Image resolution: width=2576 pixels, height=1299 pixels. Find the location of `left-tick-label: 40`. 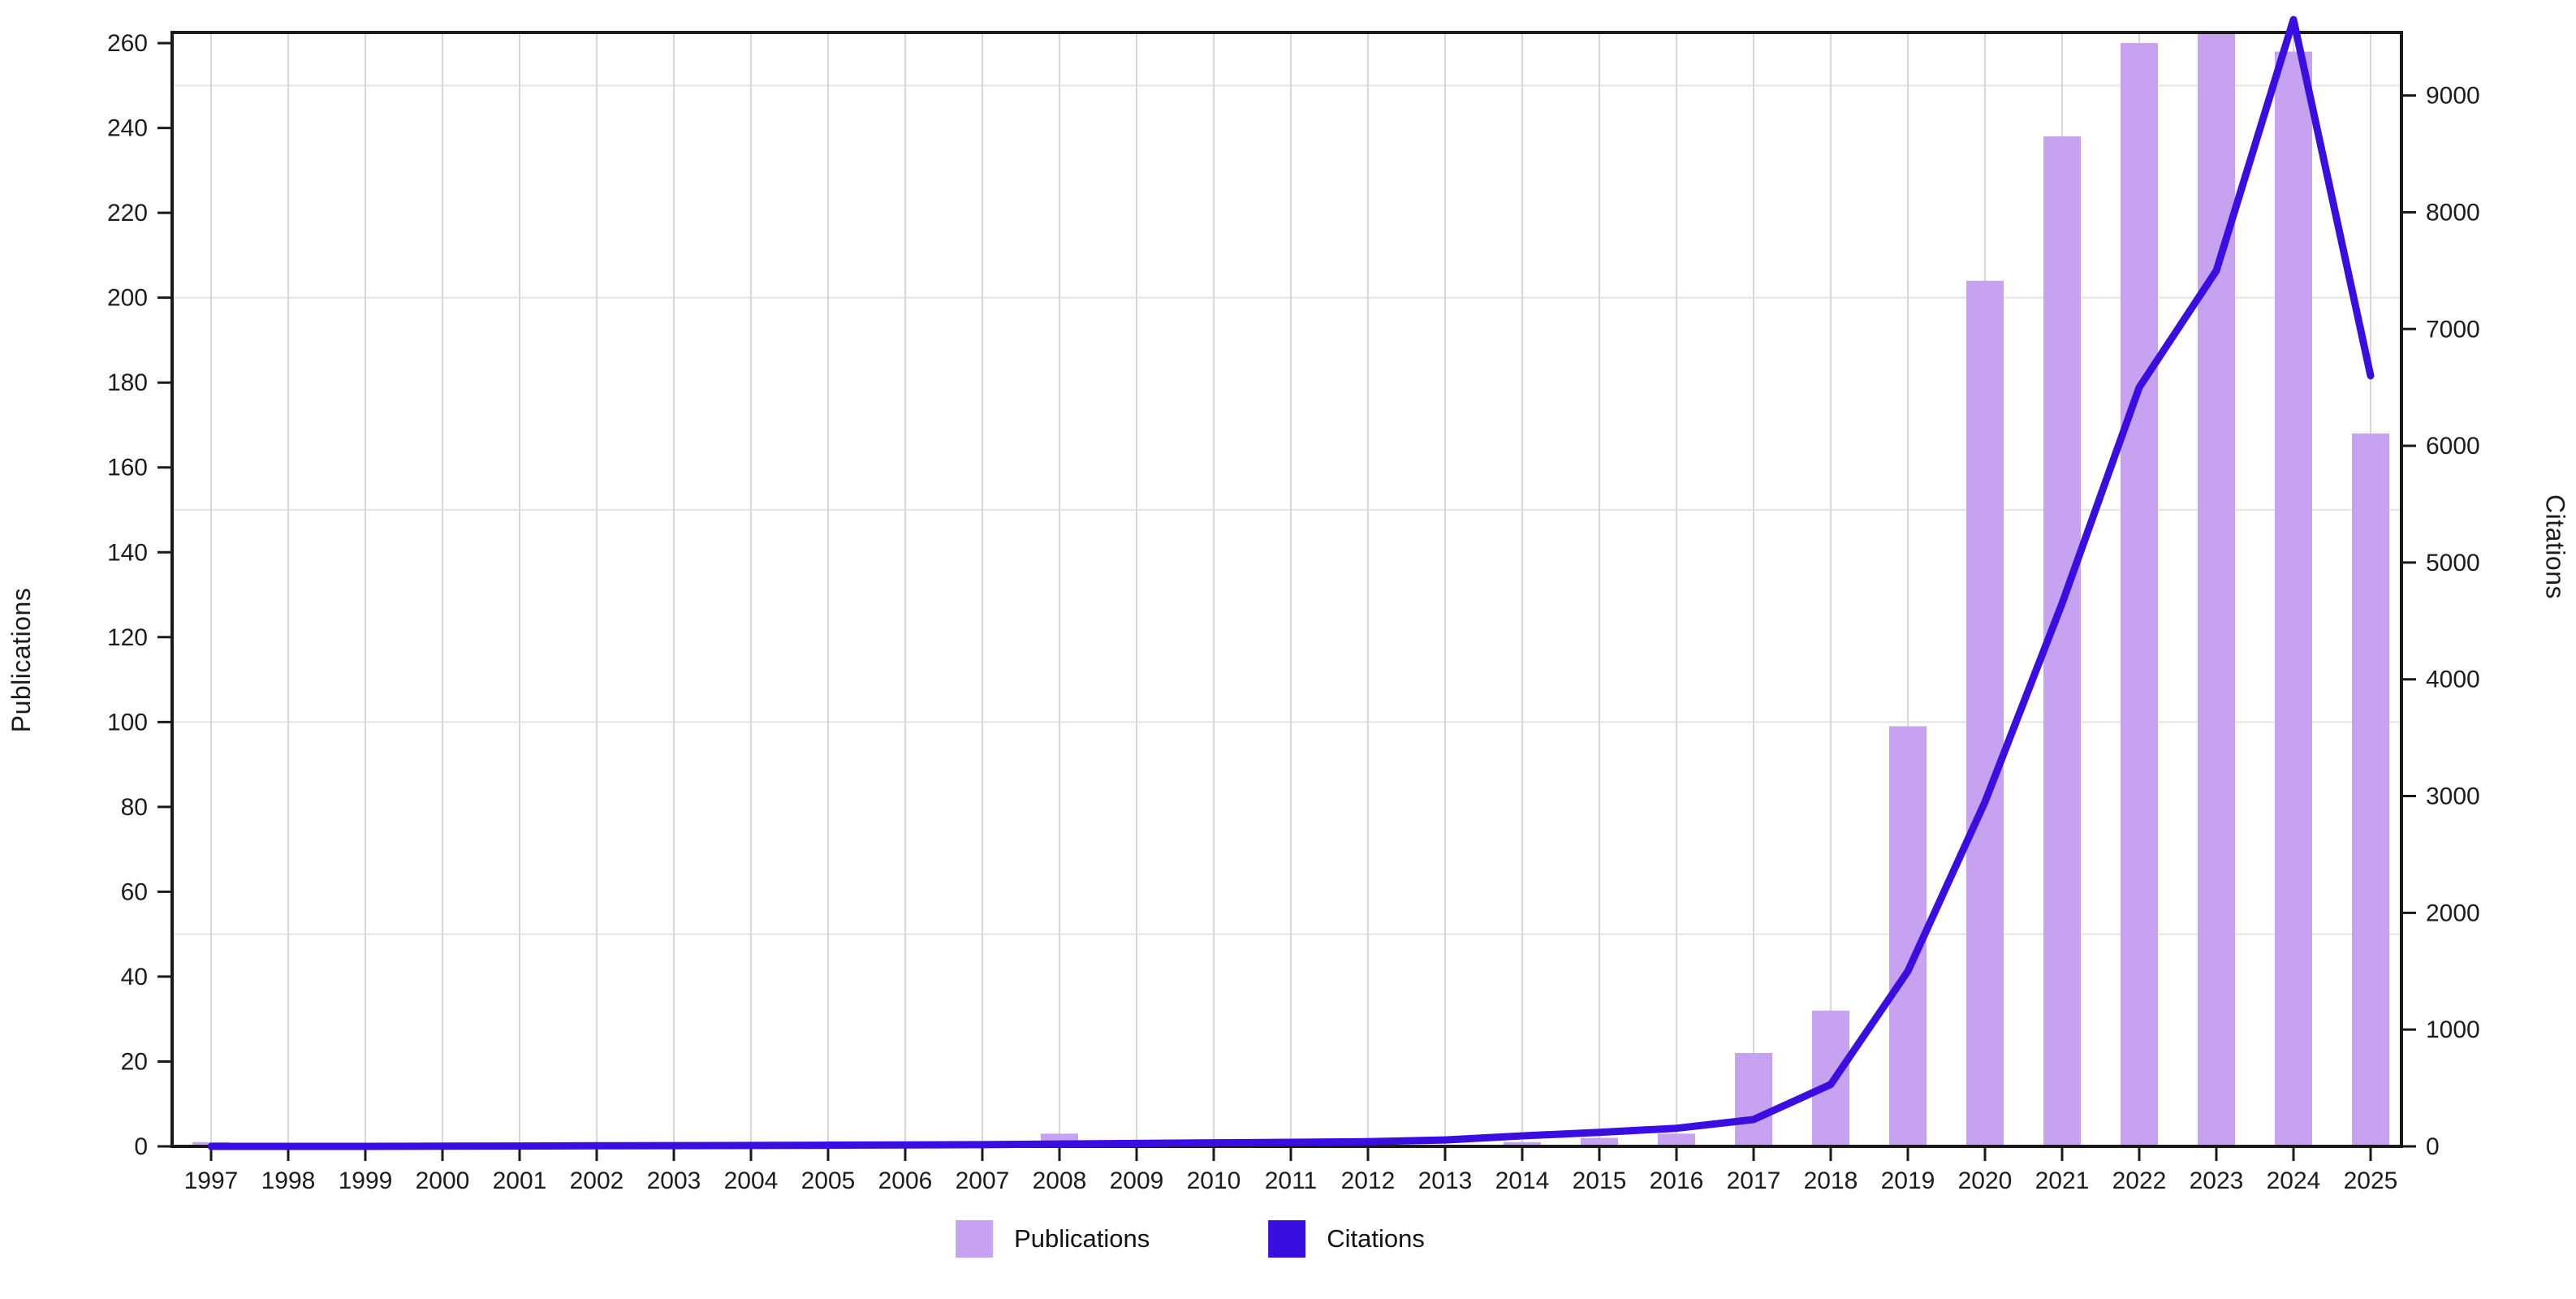

left-tick-label: 40 is located at coordinates (134, 977).